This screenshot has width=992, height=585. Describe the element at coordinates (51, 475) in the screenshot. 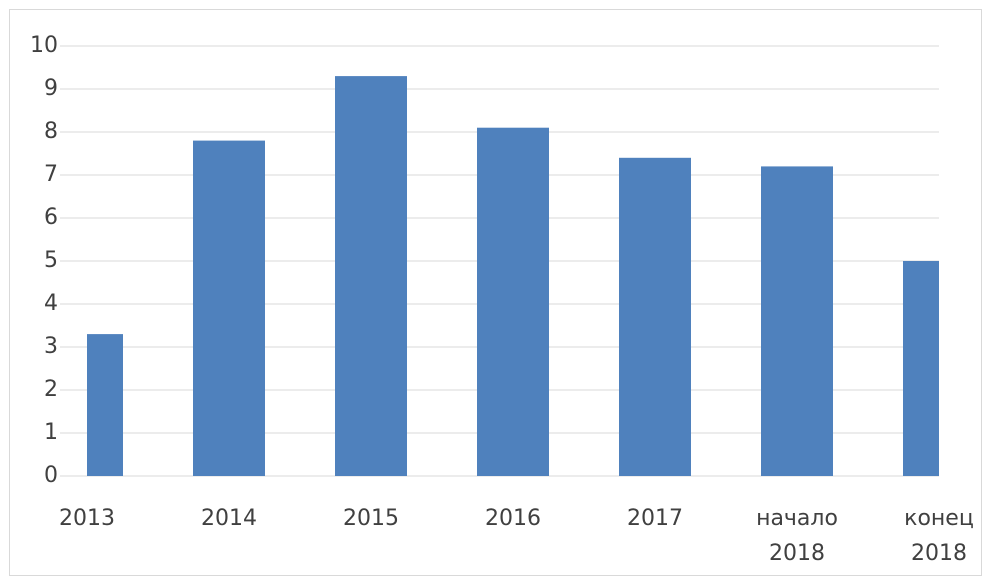

I see `y-tick-label: 0` at that location.